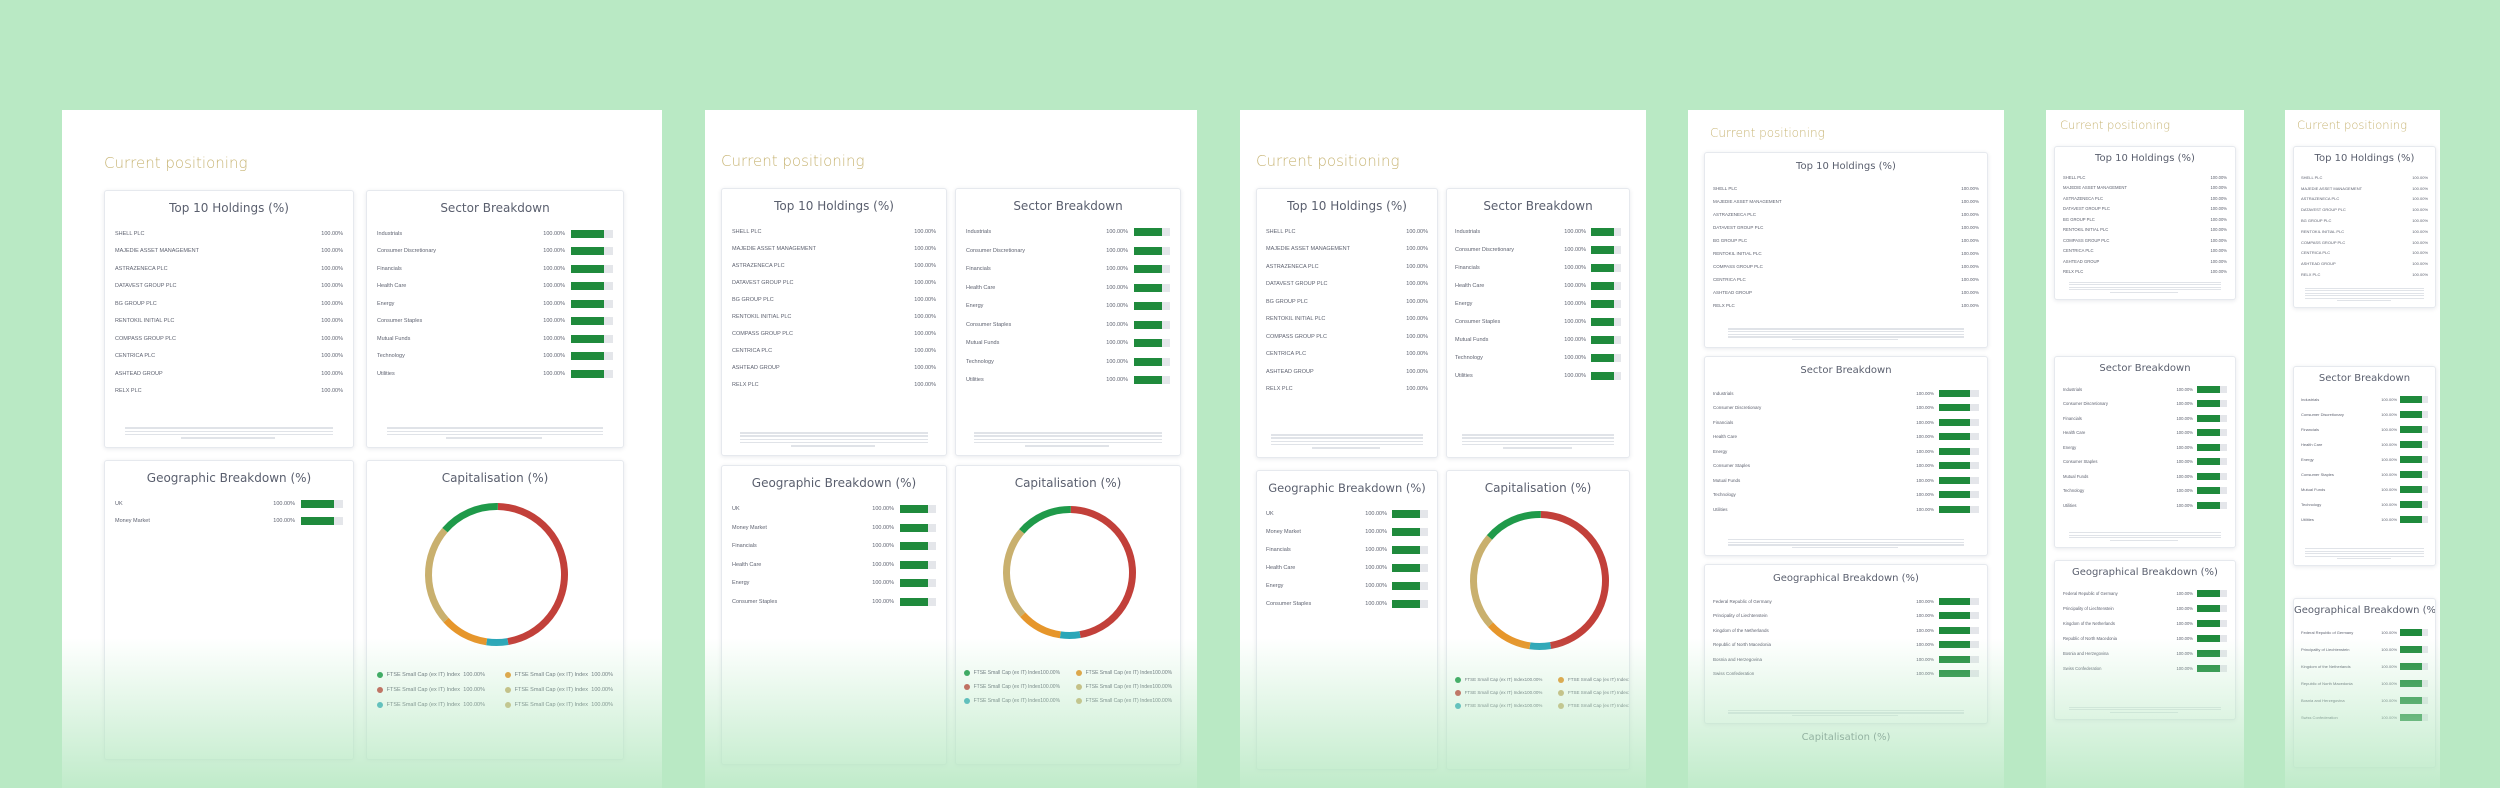 The image size is (2500, 788). I want to click on disclaimer-text, so click(2364, 294).